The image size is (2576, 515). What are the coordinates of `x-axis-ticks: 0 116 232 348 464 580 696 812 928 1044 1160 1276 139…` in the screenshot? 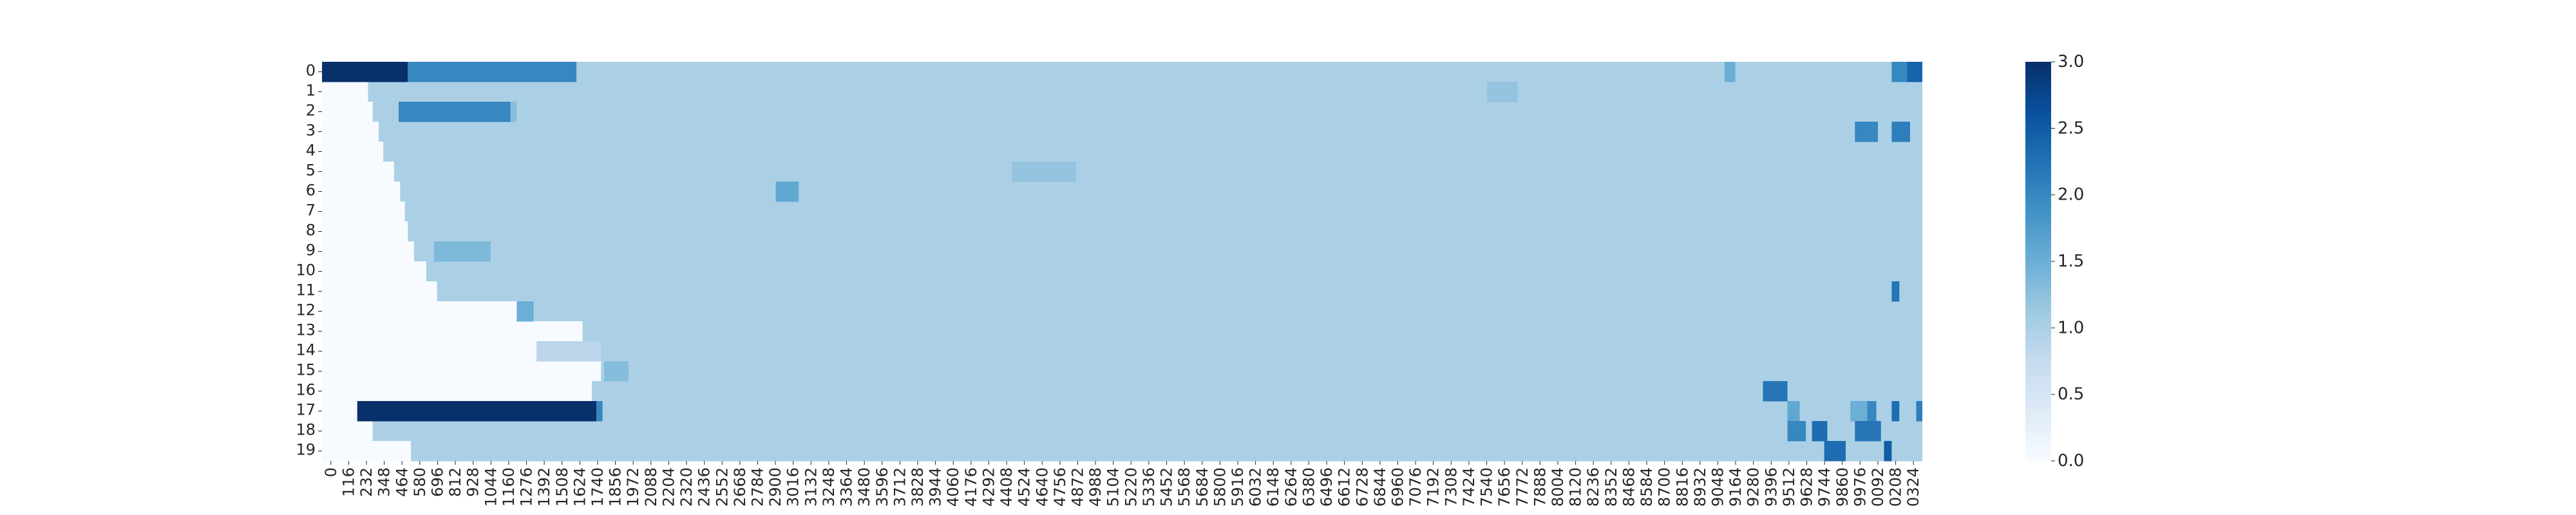 It's located at (1122, 484).